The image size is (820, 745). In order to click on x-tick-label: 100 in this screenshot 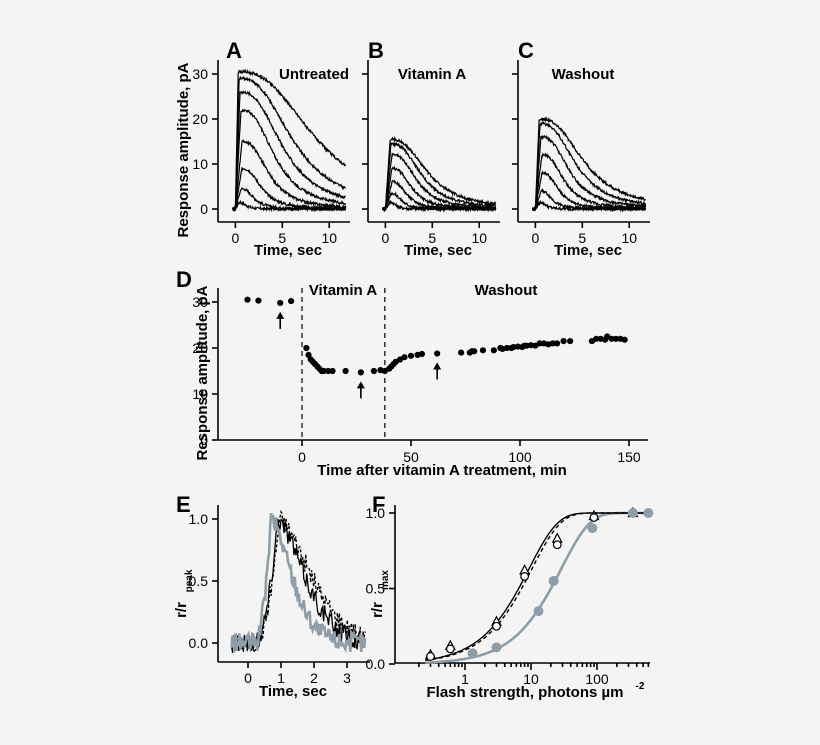, I will do `click(597, 679)`.